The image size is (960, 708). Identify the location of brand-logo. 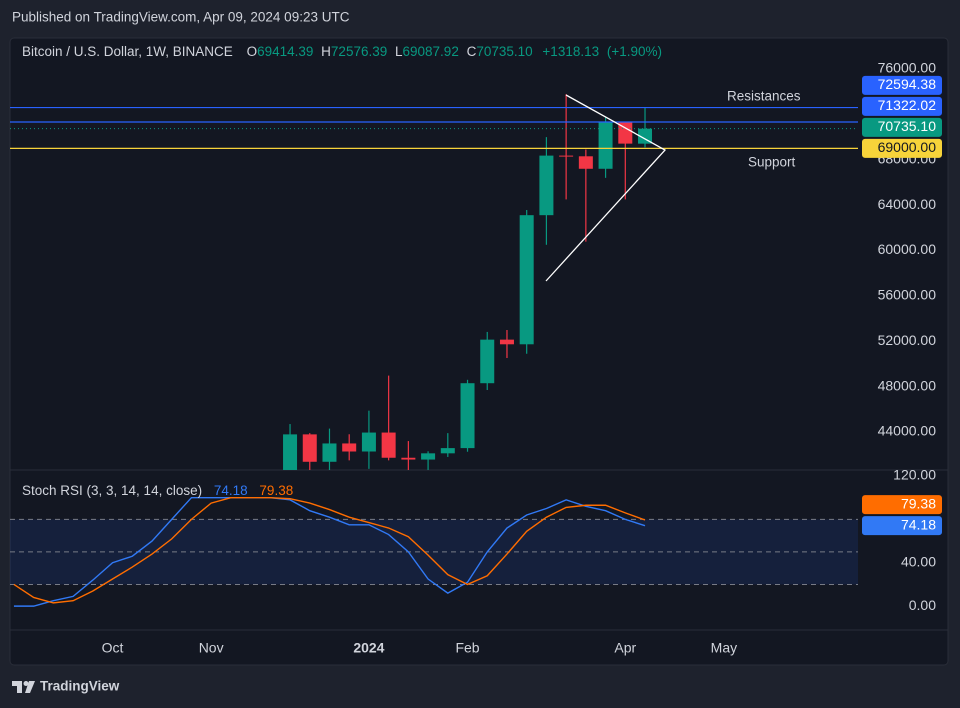
(23, 687).